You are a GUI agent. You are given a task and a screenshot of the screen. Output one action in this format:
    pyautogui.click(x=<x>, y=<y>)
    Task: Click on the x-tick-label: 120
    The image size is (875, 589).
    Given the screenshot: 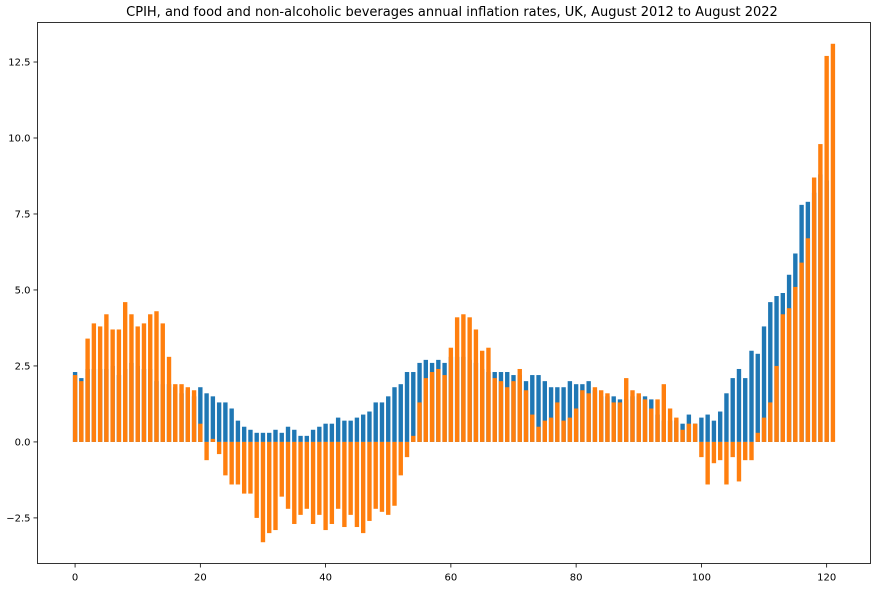 What is the action you would take?
    pyautogui.click(x=826, y=578)
    